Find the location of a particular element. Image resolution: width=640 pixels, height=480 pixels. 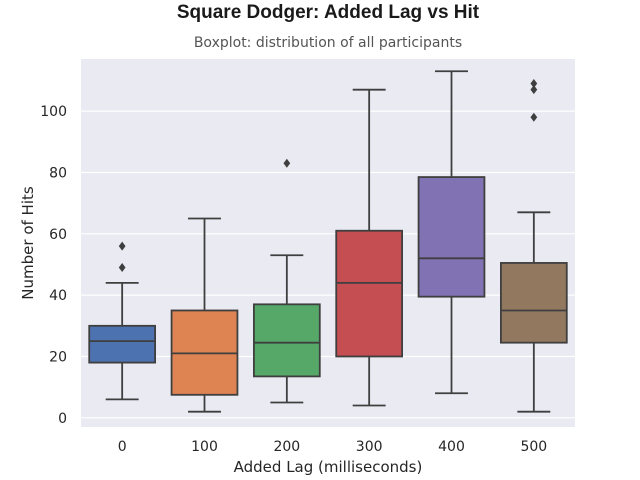

y-tick-label: 60 is located at coordinates (58, 235).